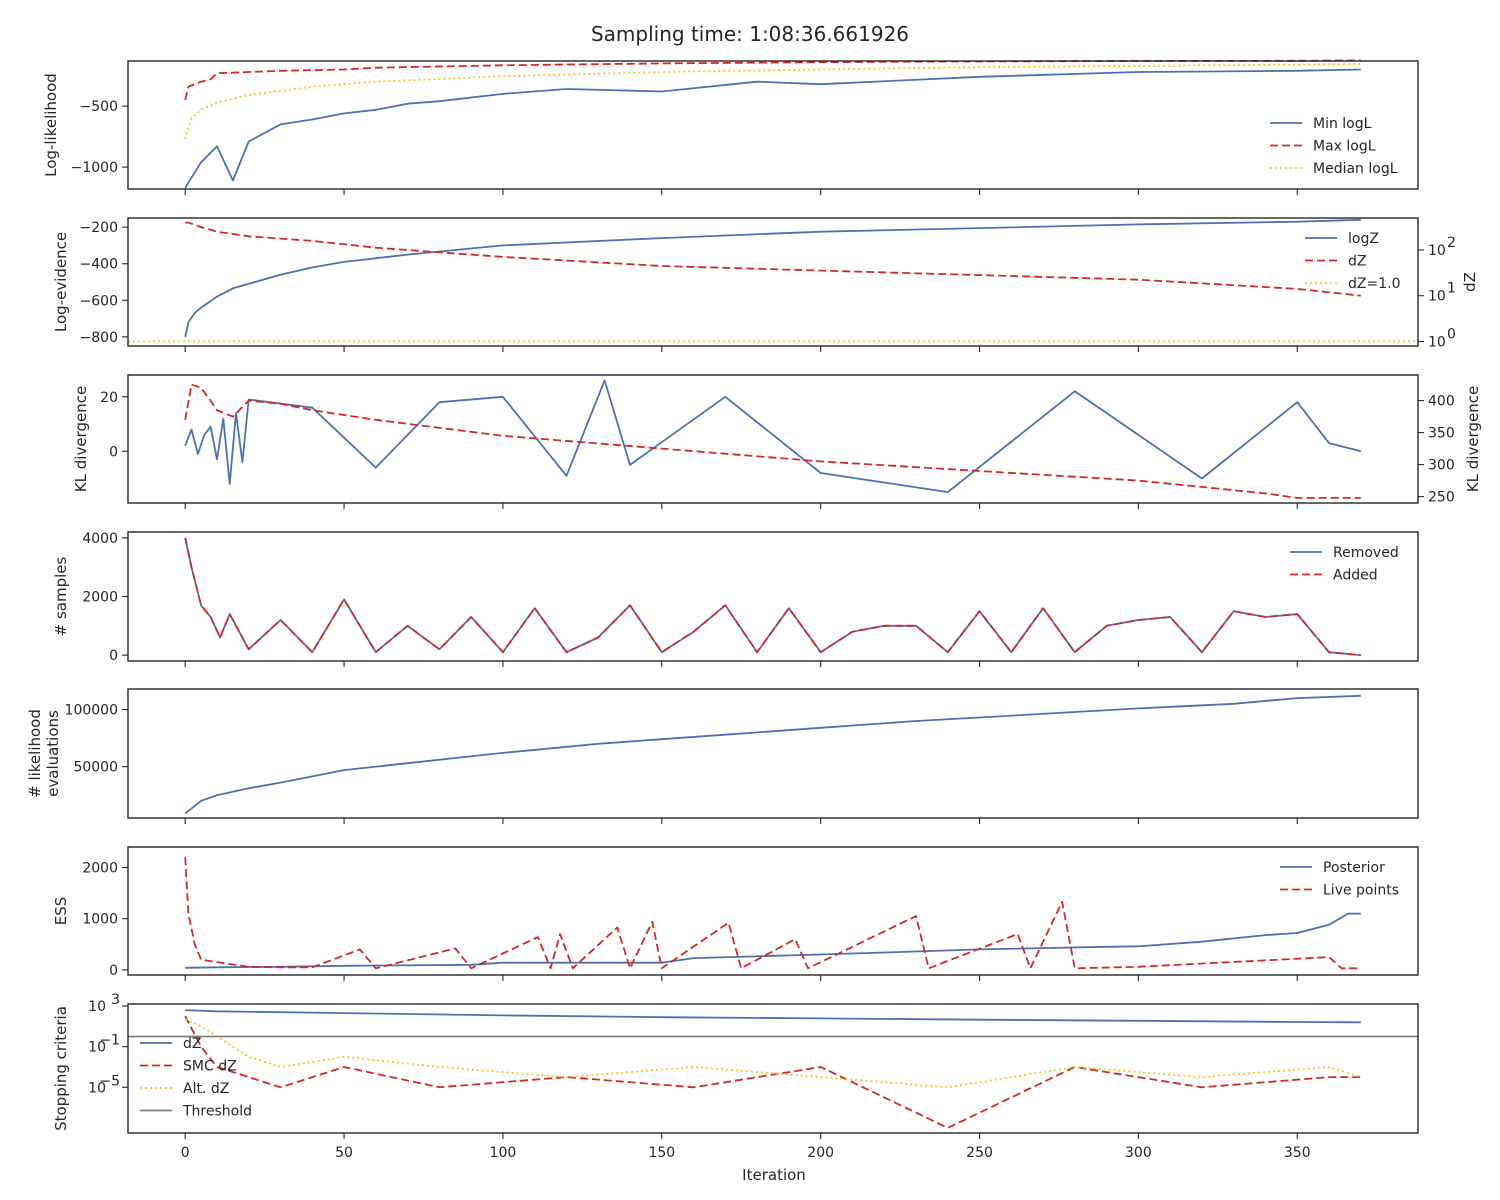 Image resolution: width=1500 pixels, height=1200 pixels. What do you see at coordinates (1344, 564) in the screenshot?
I see `legend: Removed Added` at bounding box center [1344, 564].